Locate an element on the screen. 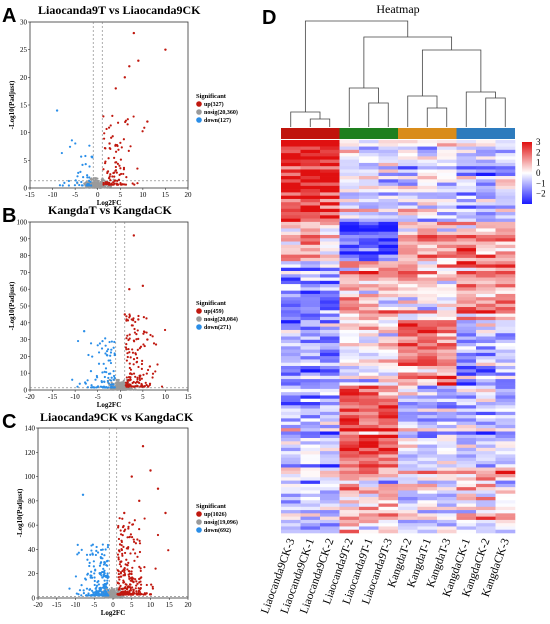 Image resolution: width=550 pixels, height=624 pixels. color-scale-tick-label: −2 is located at coordinates (541, 194).